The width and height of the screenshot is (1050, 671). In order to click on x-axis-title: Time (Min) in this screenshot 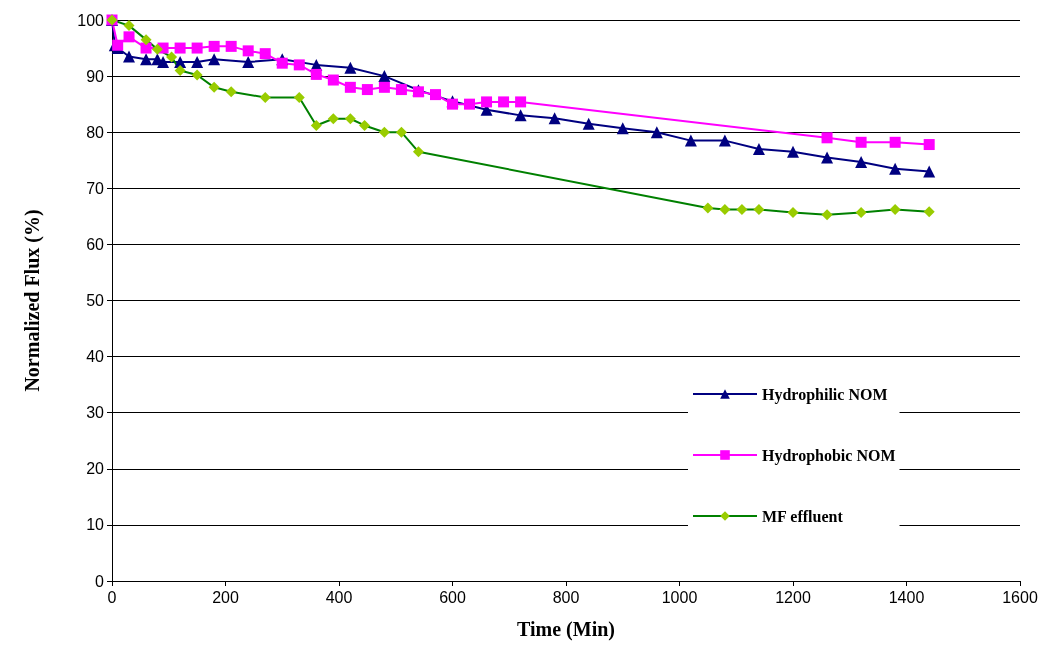, I will do `click(566, 629)`.